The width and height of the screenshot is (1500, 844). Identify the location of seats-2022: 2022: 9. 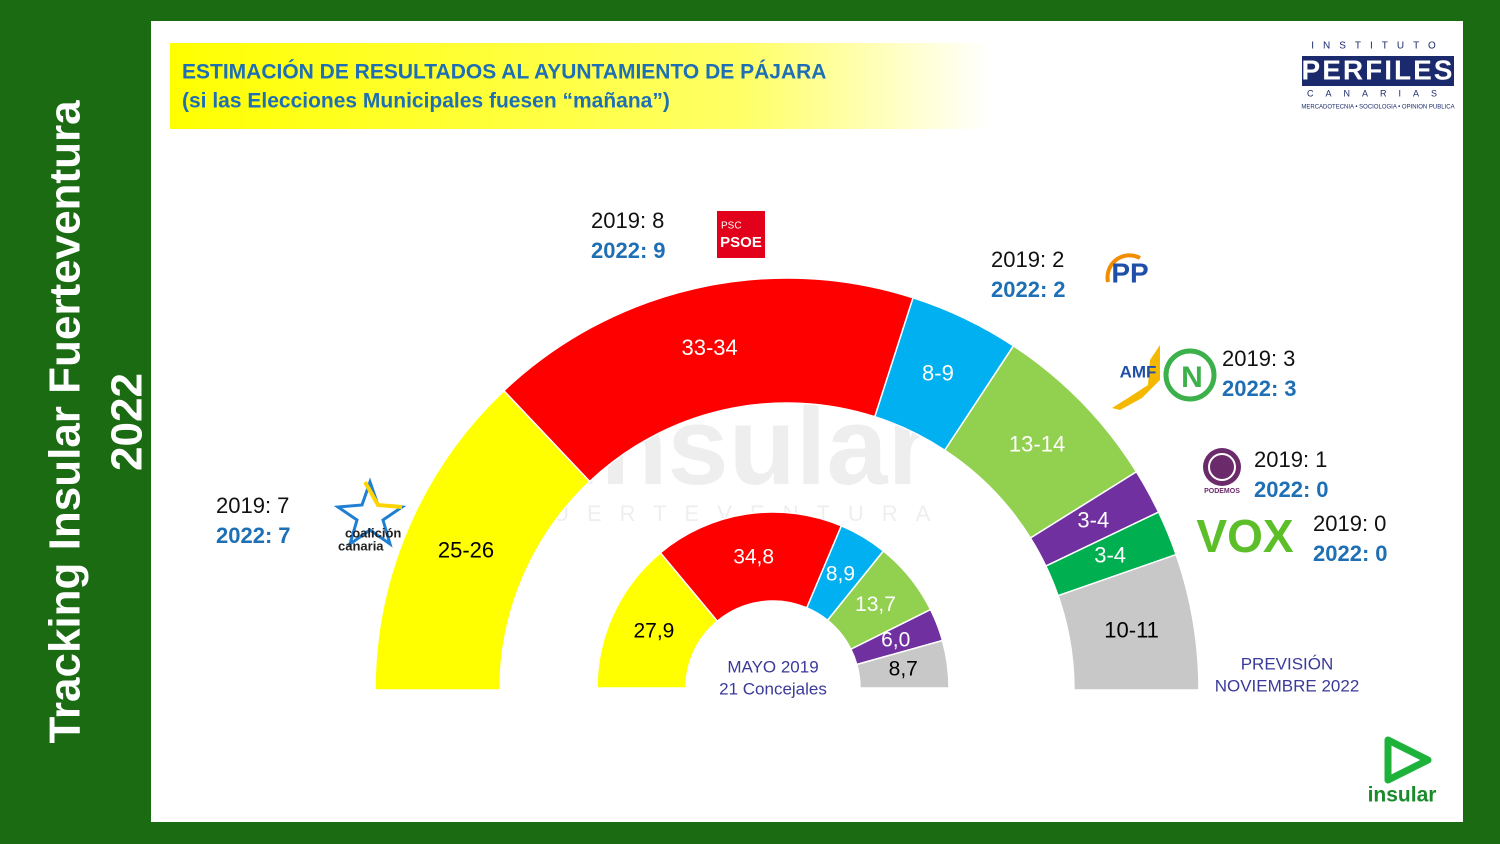
(628, 250).